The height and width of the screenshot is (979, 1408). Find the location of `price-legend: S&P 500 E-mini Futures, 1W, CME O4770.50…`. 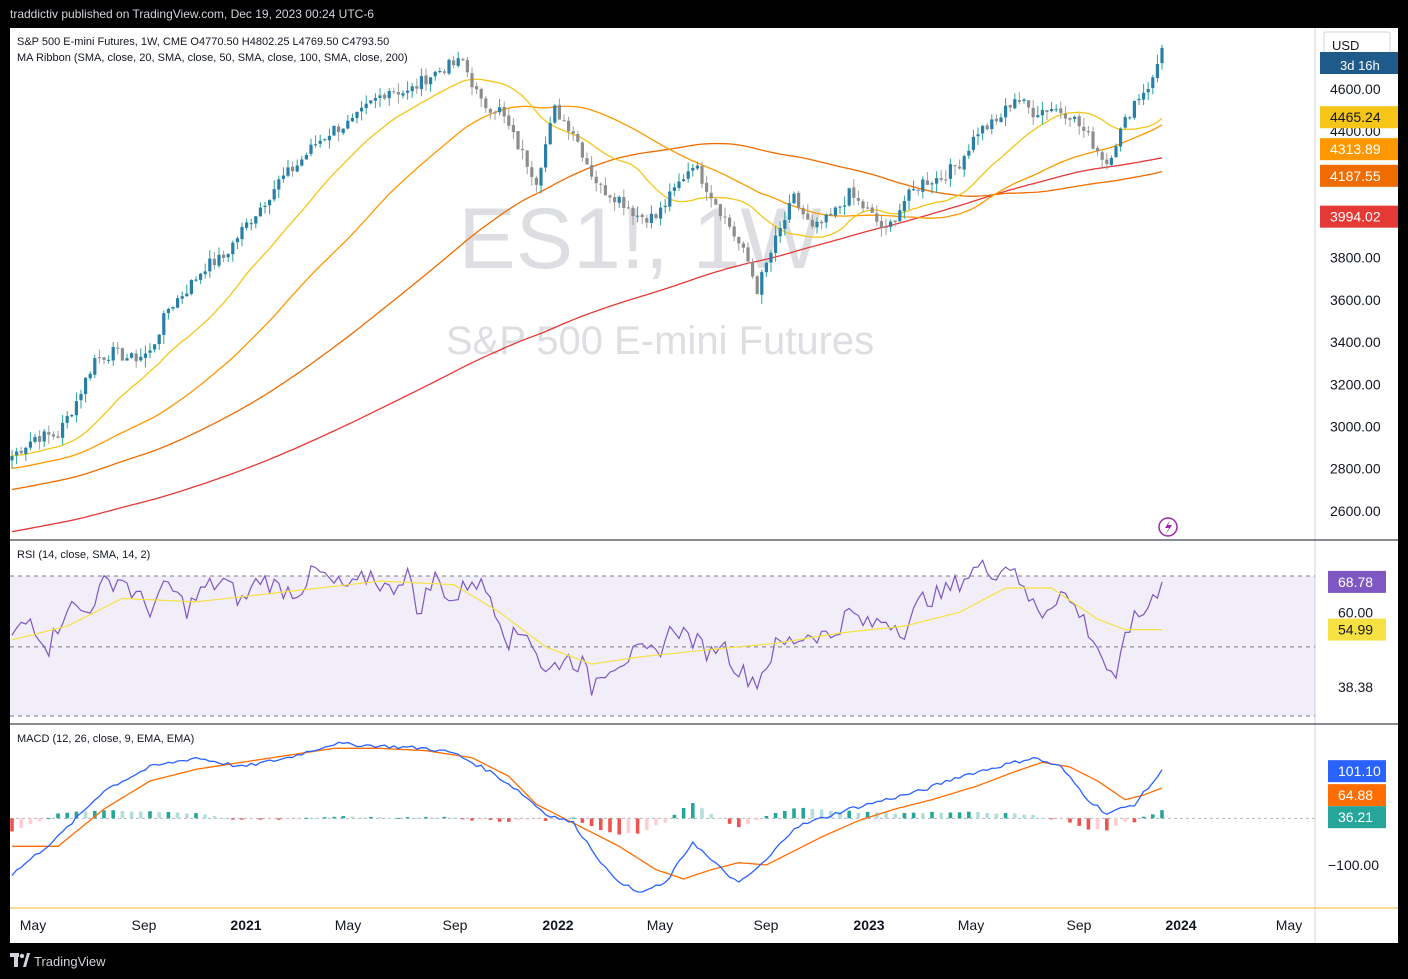

price-legend: S&P 500 E-mini Futures, 1W, CME O4770.50… is located at coordinates (203, 42).